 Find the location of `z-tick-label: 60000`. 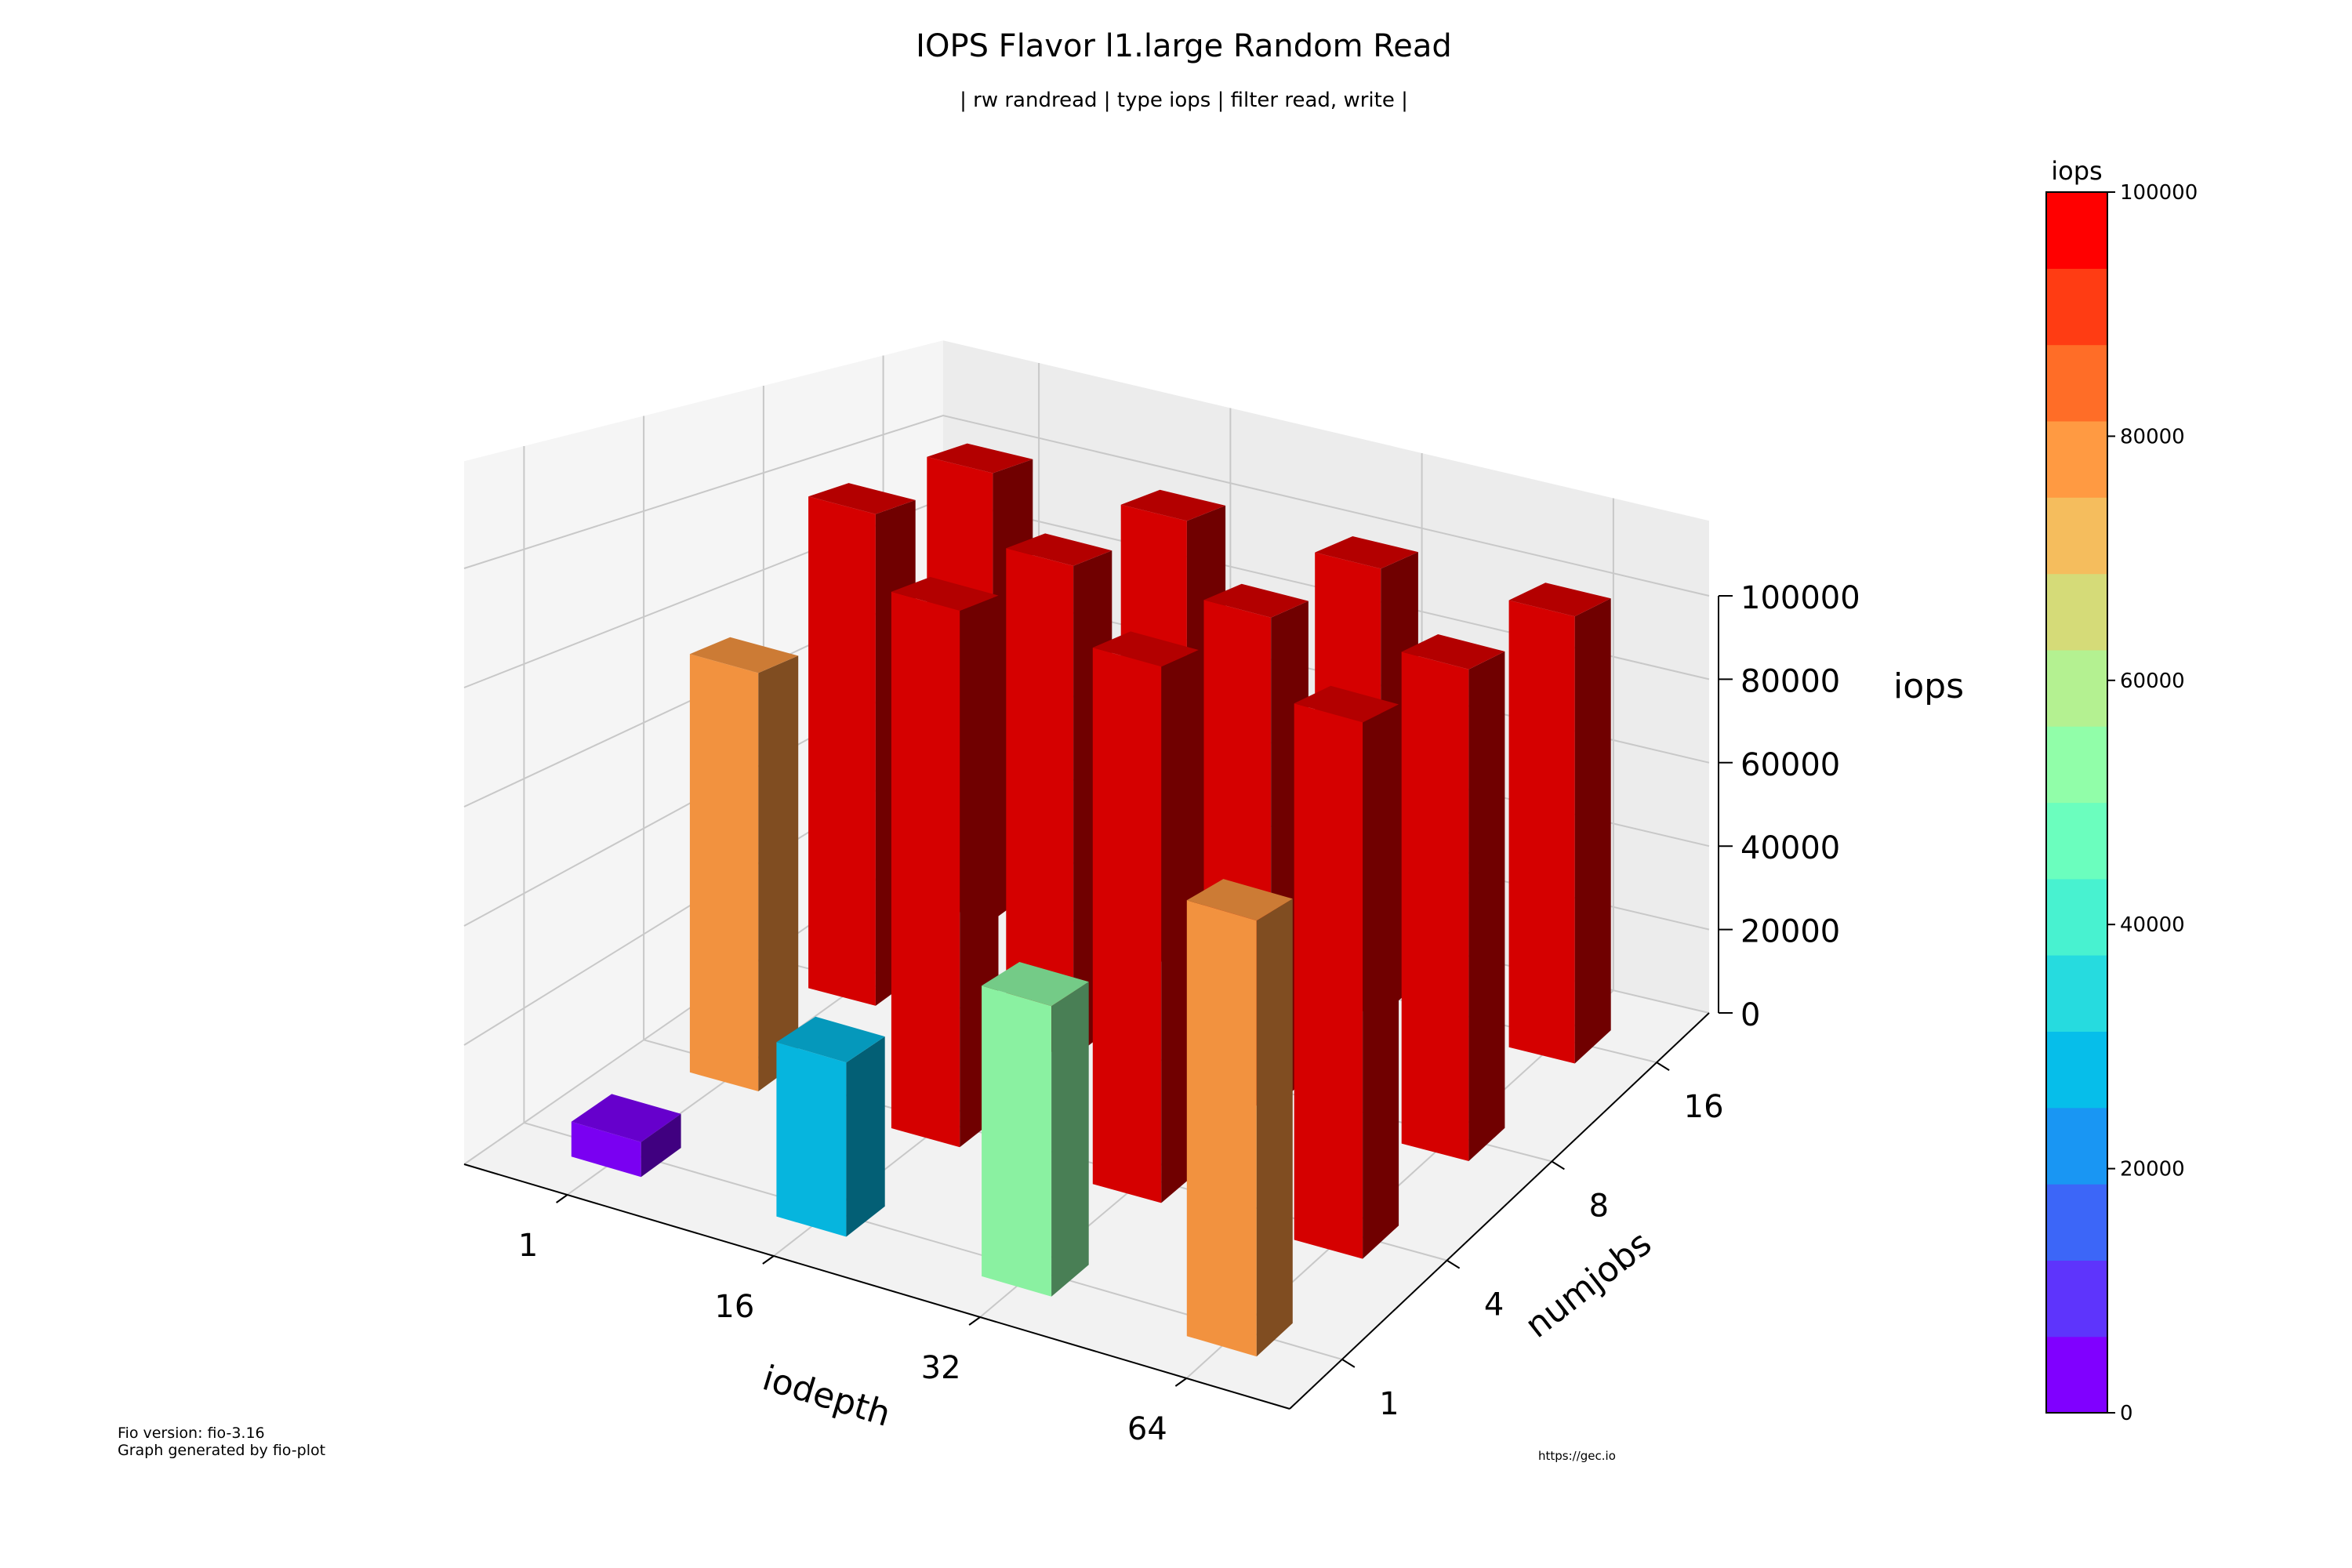

z-tick-label: 60000 is located at coordinates (1790, 765).